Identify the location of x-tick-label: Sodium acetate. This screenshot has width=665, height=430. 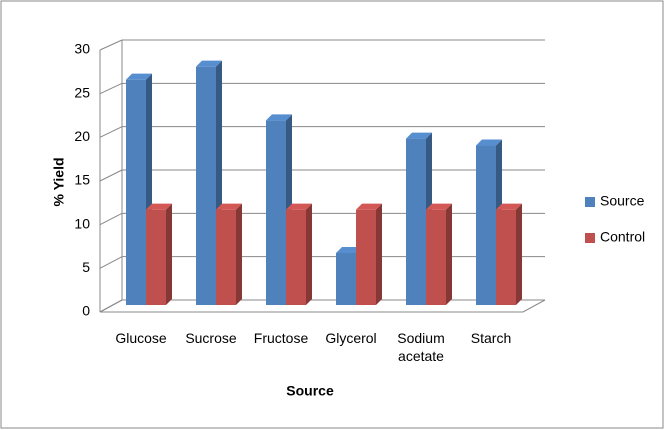
(421, 347).